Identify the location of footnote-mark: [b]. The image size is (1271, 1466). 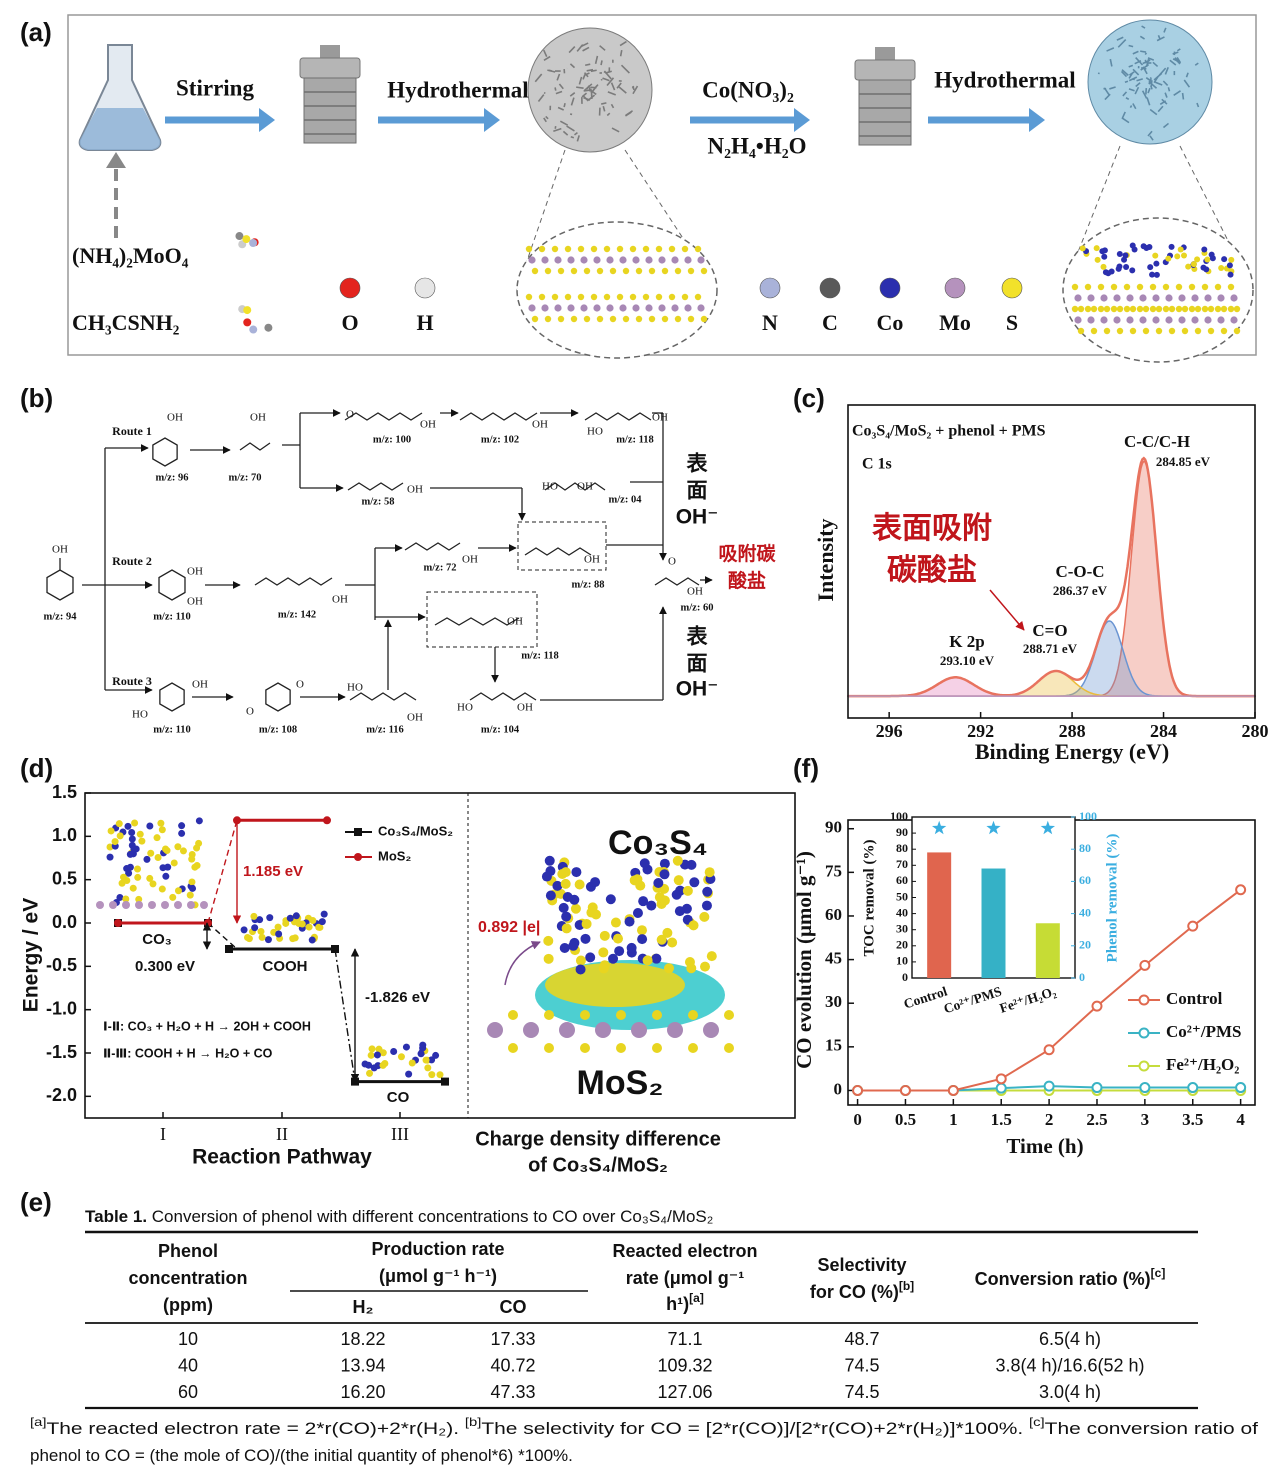
(906, 1286).